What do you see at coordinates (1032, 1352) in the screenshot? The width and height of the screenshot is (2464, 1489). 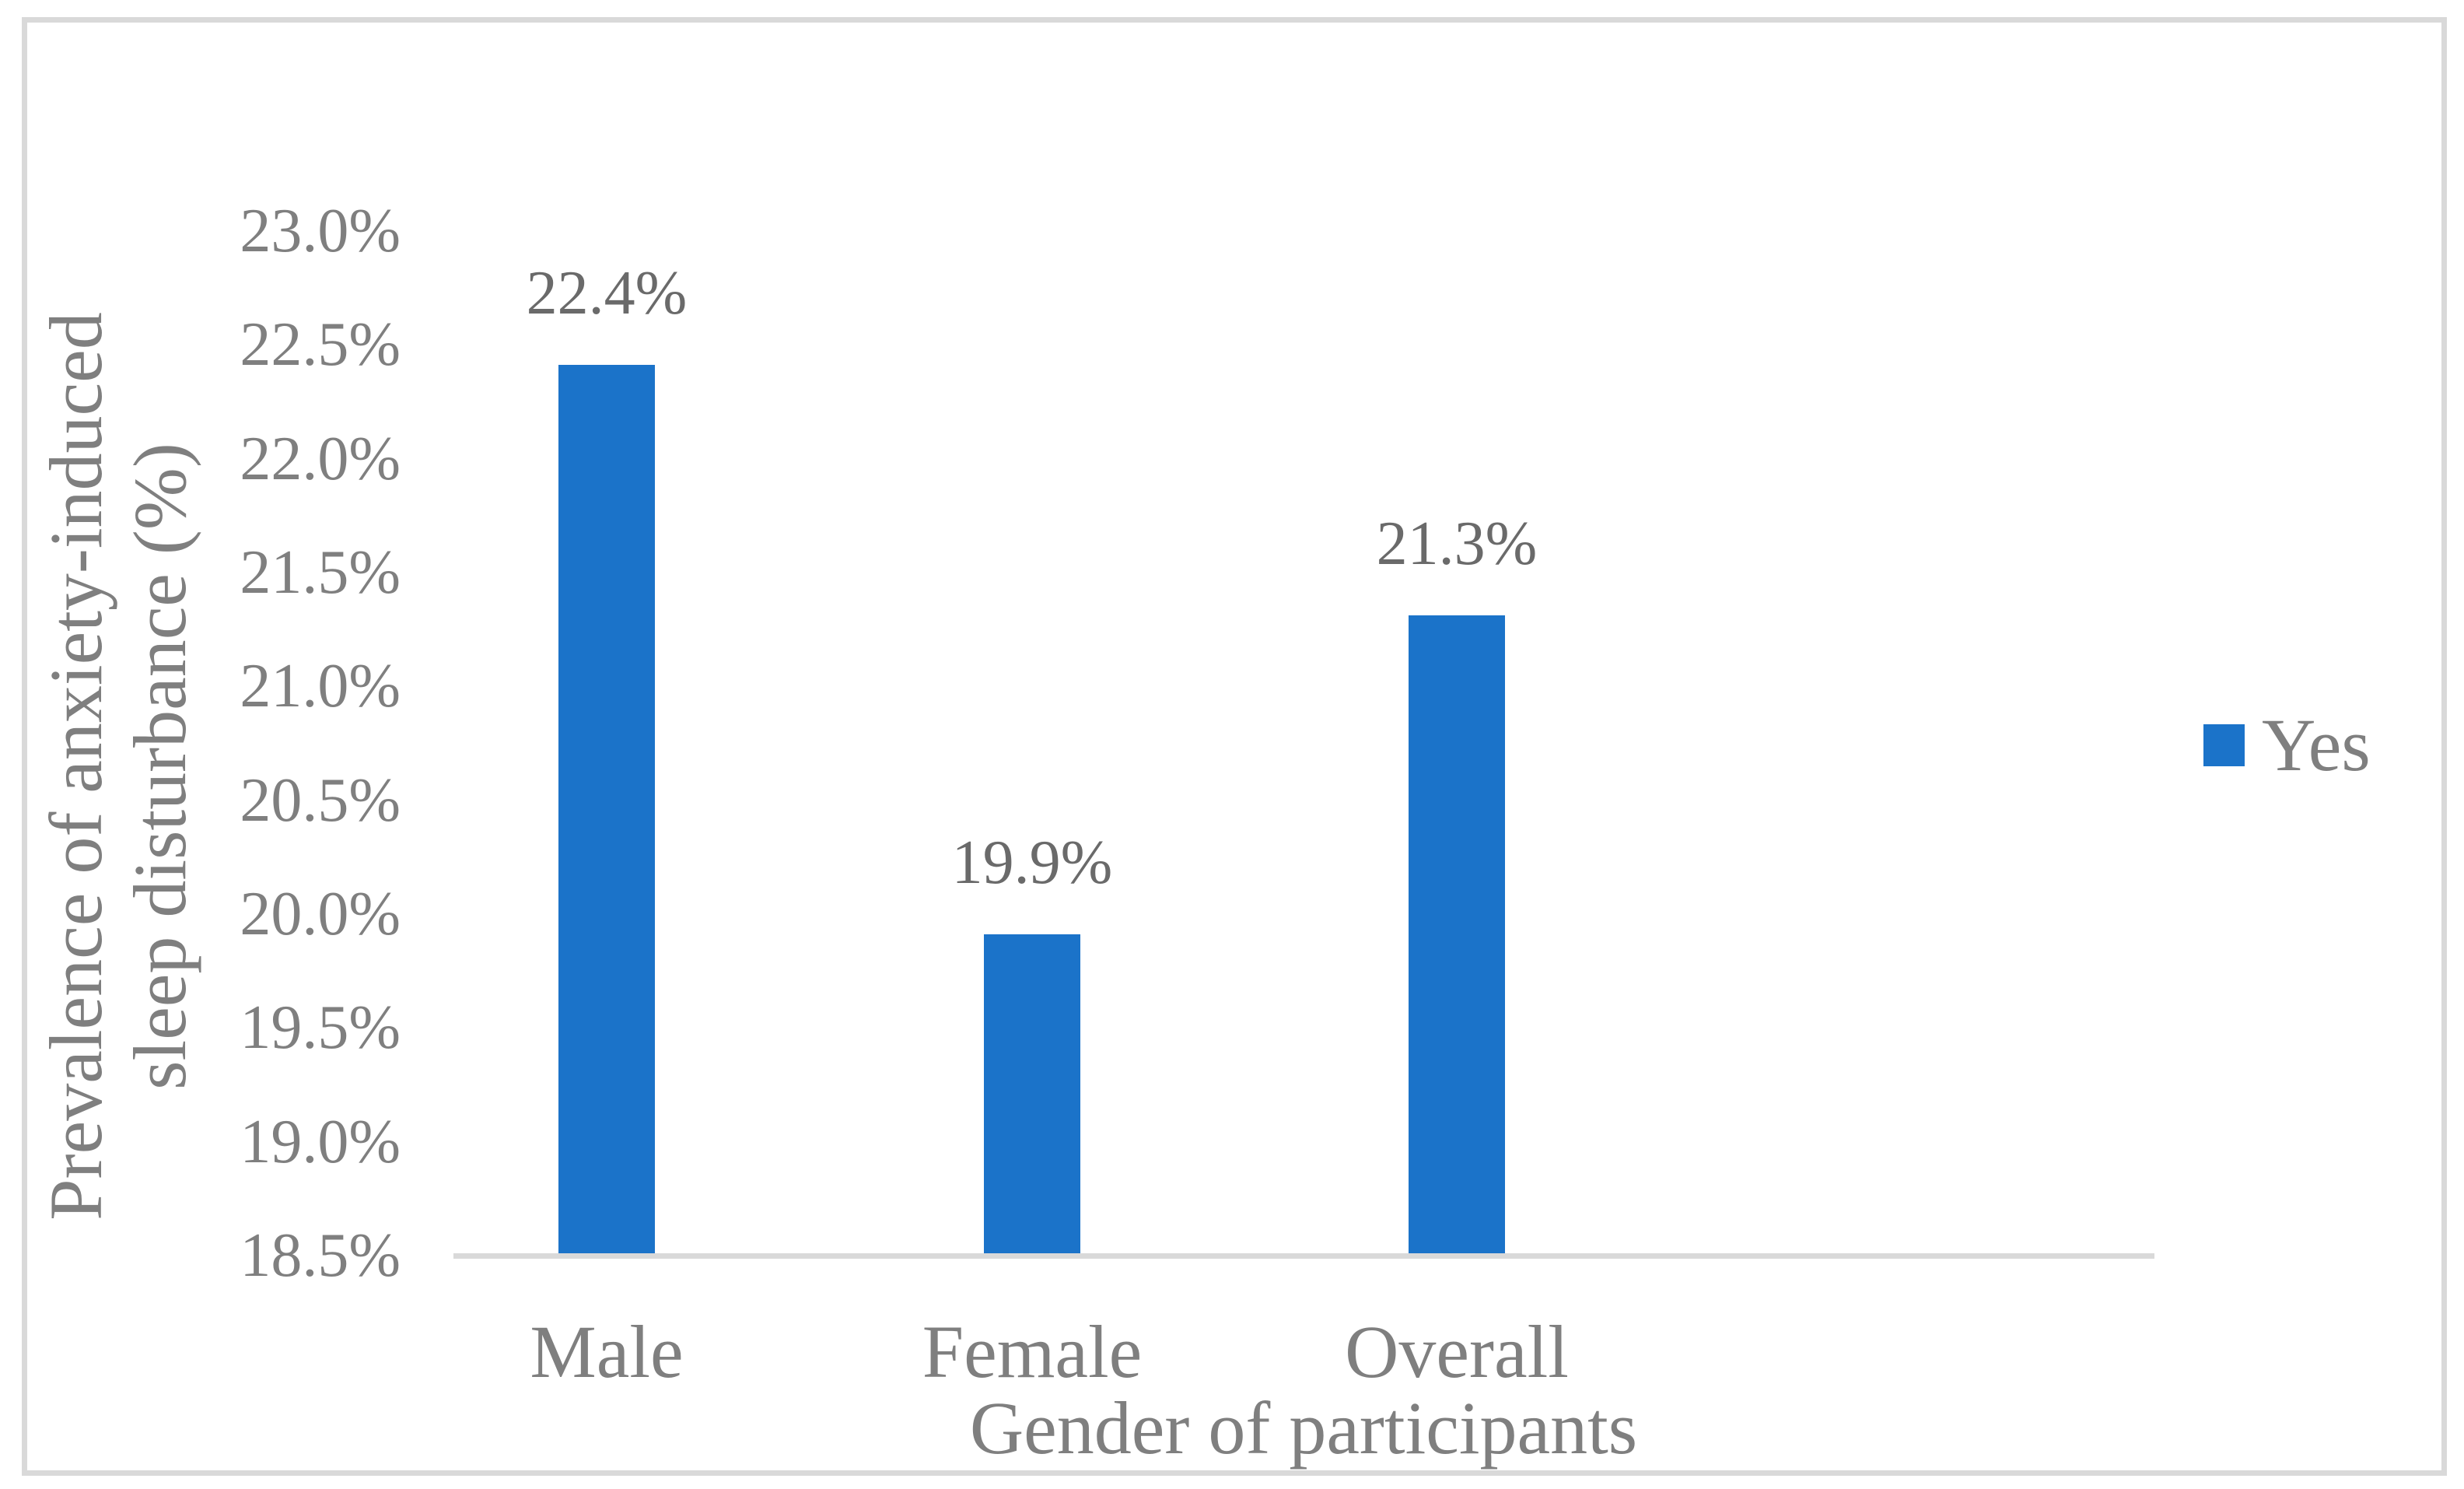 I see `x-category-label-female: Female` at bounding box center [1032, 1352].